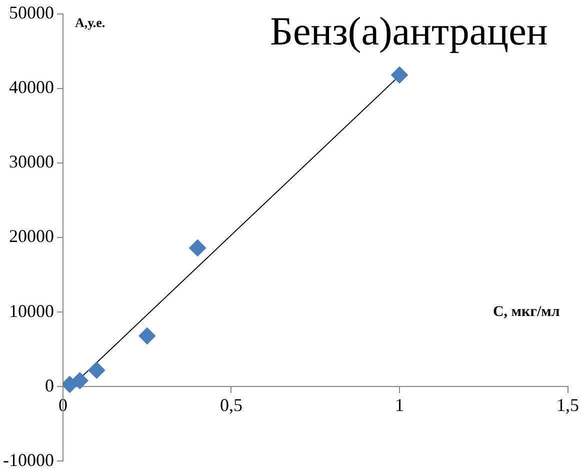 This screenshot has height=475, width=582. Describe the element at coordinates (567, 405) in the screenshot. I see `x-tick-label: 1,5` at that location.